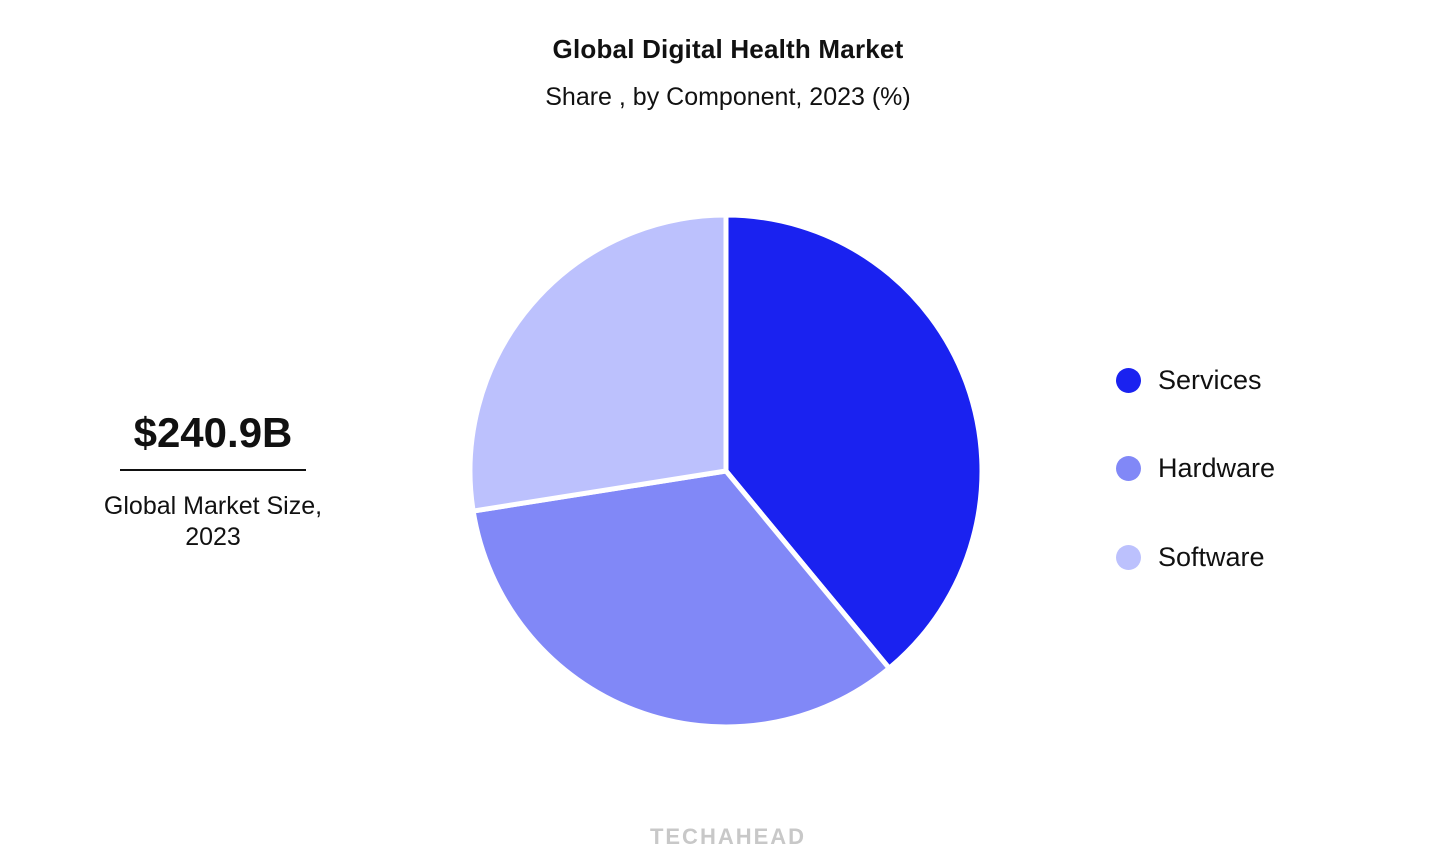 The width and height of the screenshot is (1456, 866). I want to click on divider, so click(213, 470).